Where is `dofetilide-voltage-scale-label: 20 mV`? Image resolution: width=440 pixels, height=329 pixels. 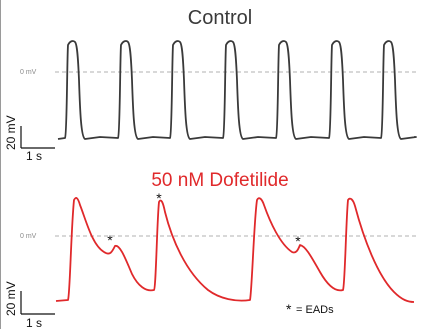
dofetilide-voltage-scale-label: 20 mV is located at coordinates (11, 298).